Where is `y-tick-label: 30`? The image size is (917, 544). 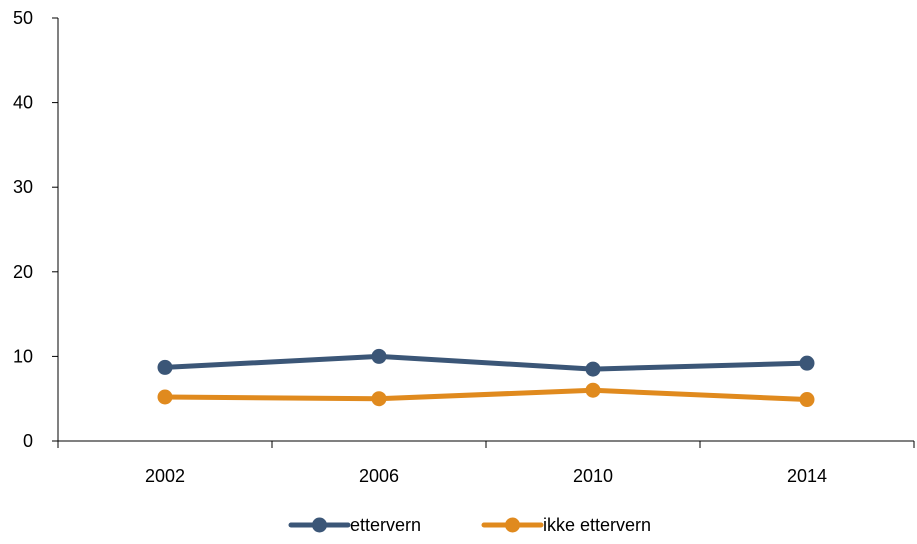
y-tick-label: 30 is located at coordinates (23, 187).